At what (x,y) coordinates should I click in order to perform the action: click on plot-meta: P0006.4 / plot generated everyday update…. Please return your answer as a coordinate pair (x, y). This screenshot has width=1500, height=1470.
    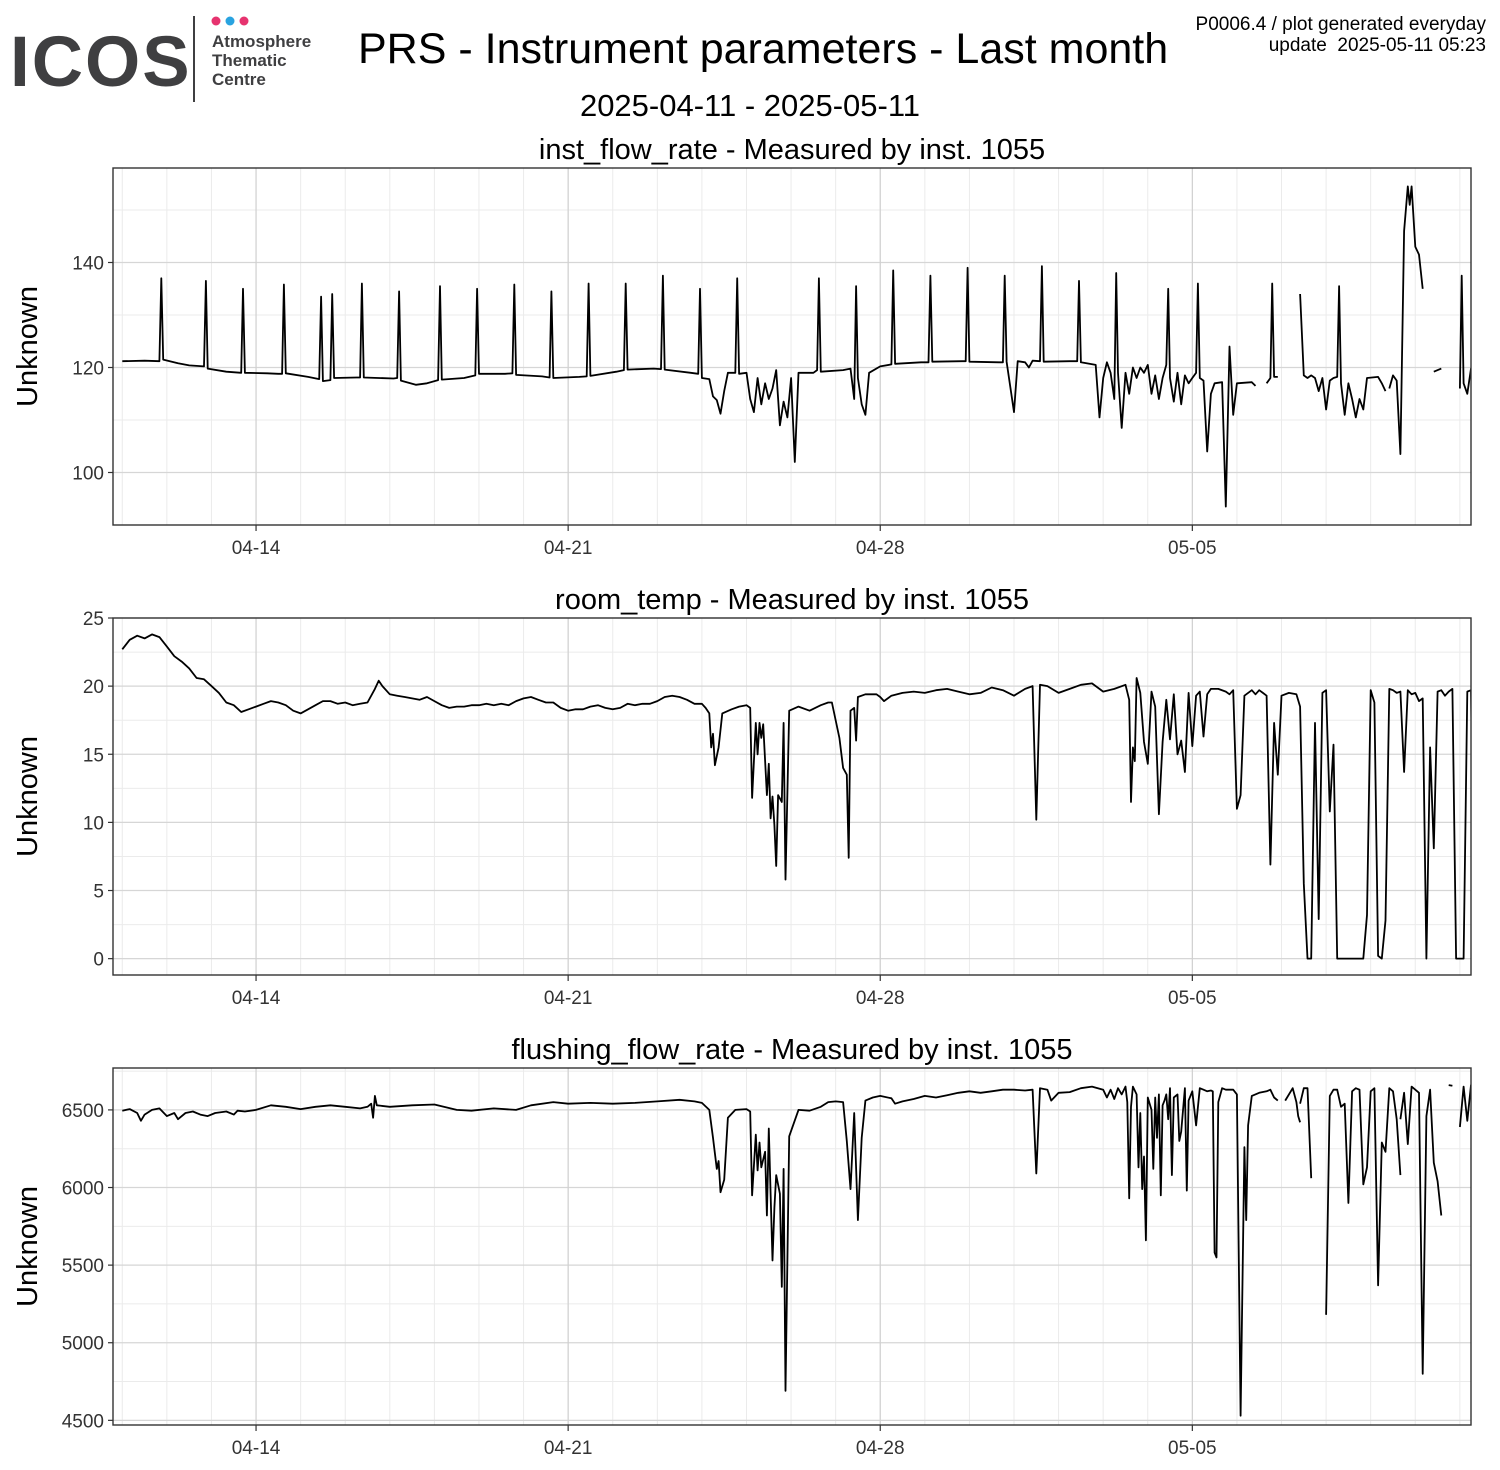
    Looking at the image, I should click on (1341, 35).